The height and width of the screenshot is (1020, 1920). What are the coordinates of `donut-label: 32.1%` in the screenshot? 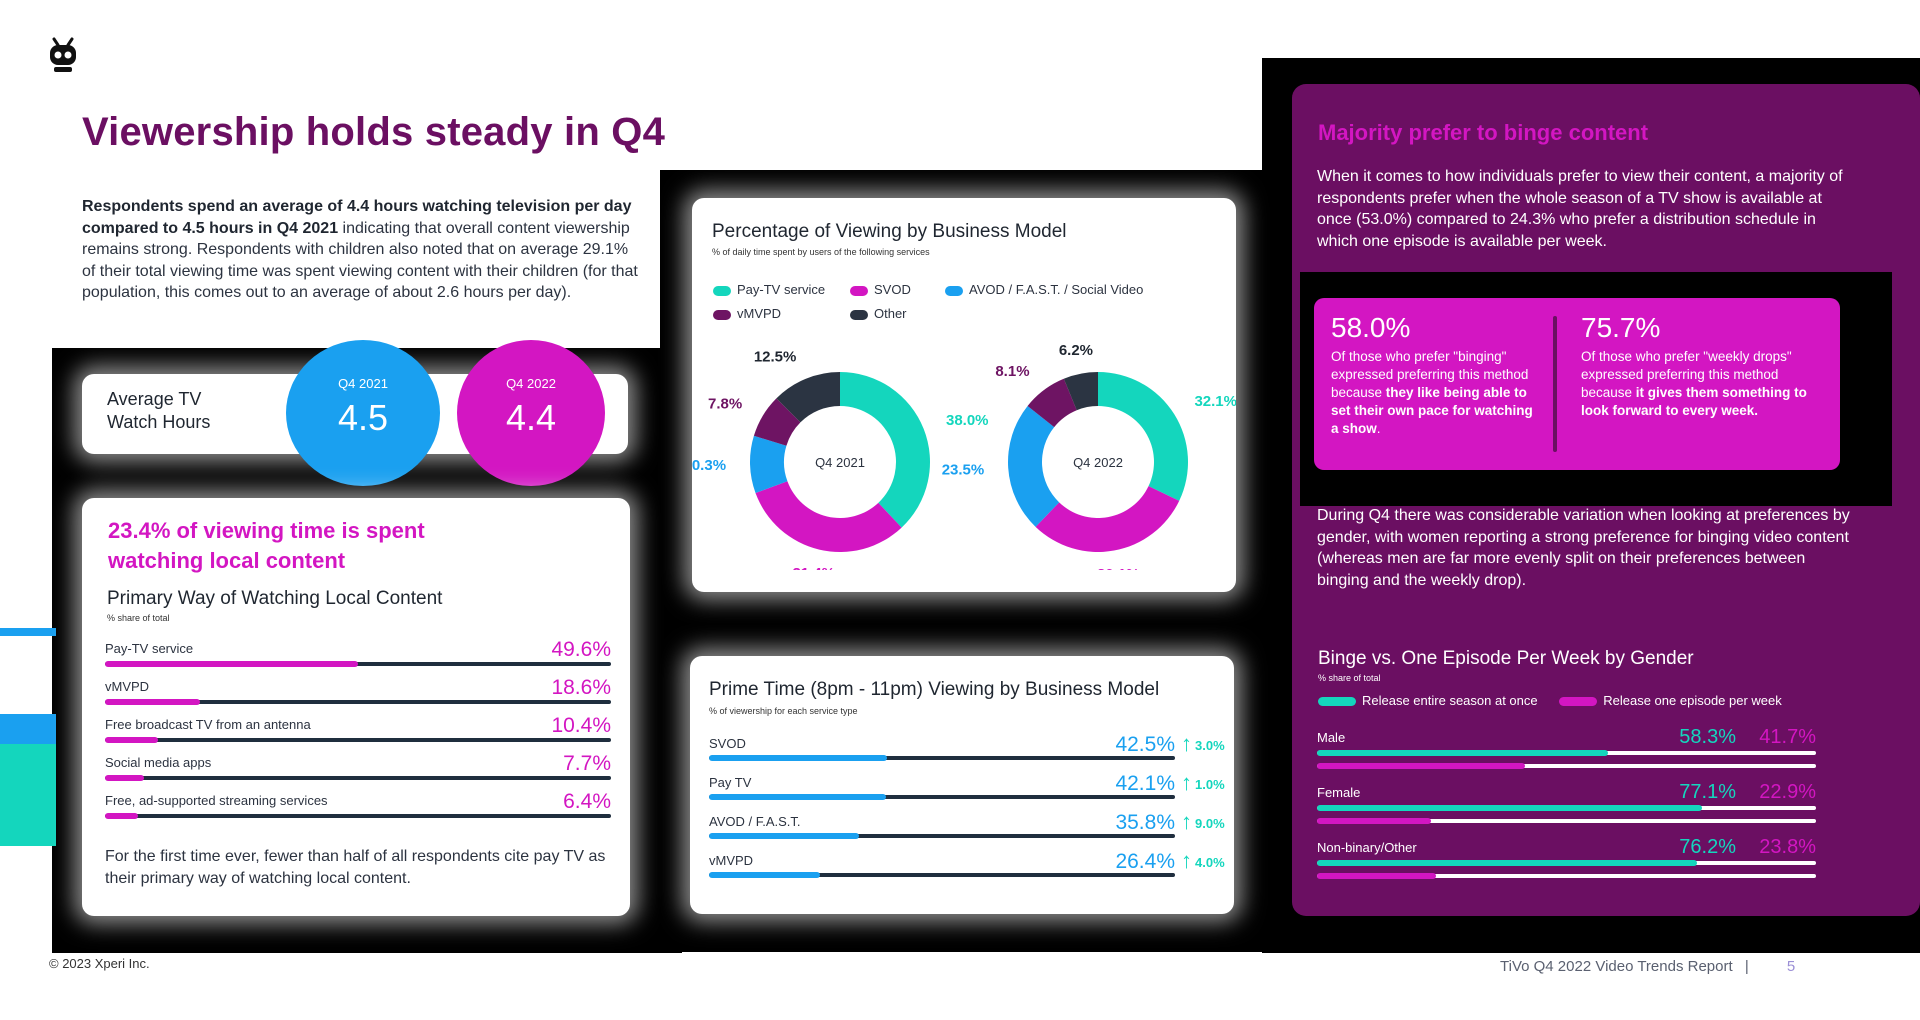 It's located at (1215, 401).